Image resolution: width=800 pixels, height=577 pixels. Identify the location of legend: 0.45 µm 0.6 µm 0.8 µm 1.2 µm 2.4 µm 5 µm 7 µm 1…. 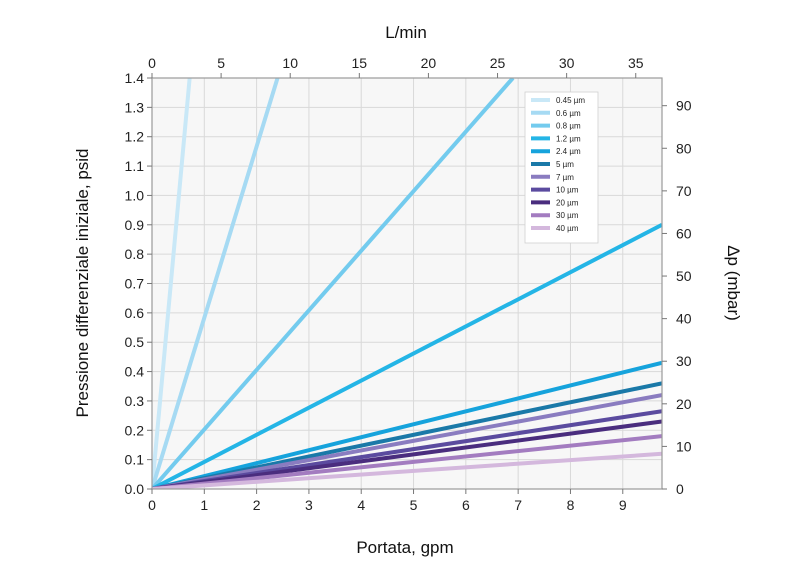
(561, 167).